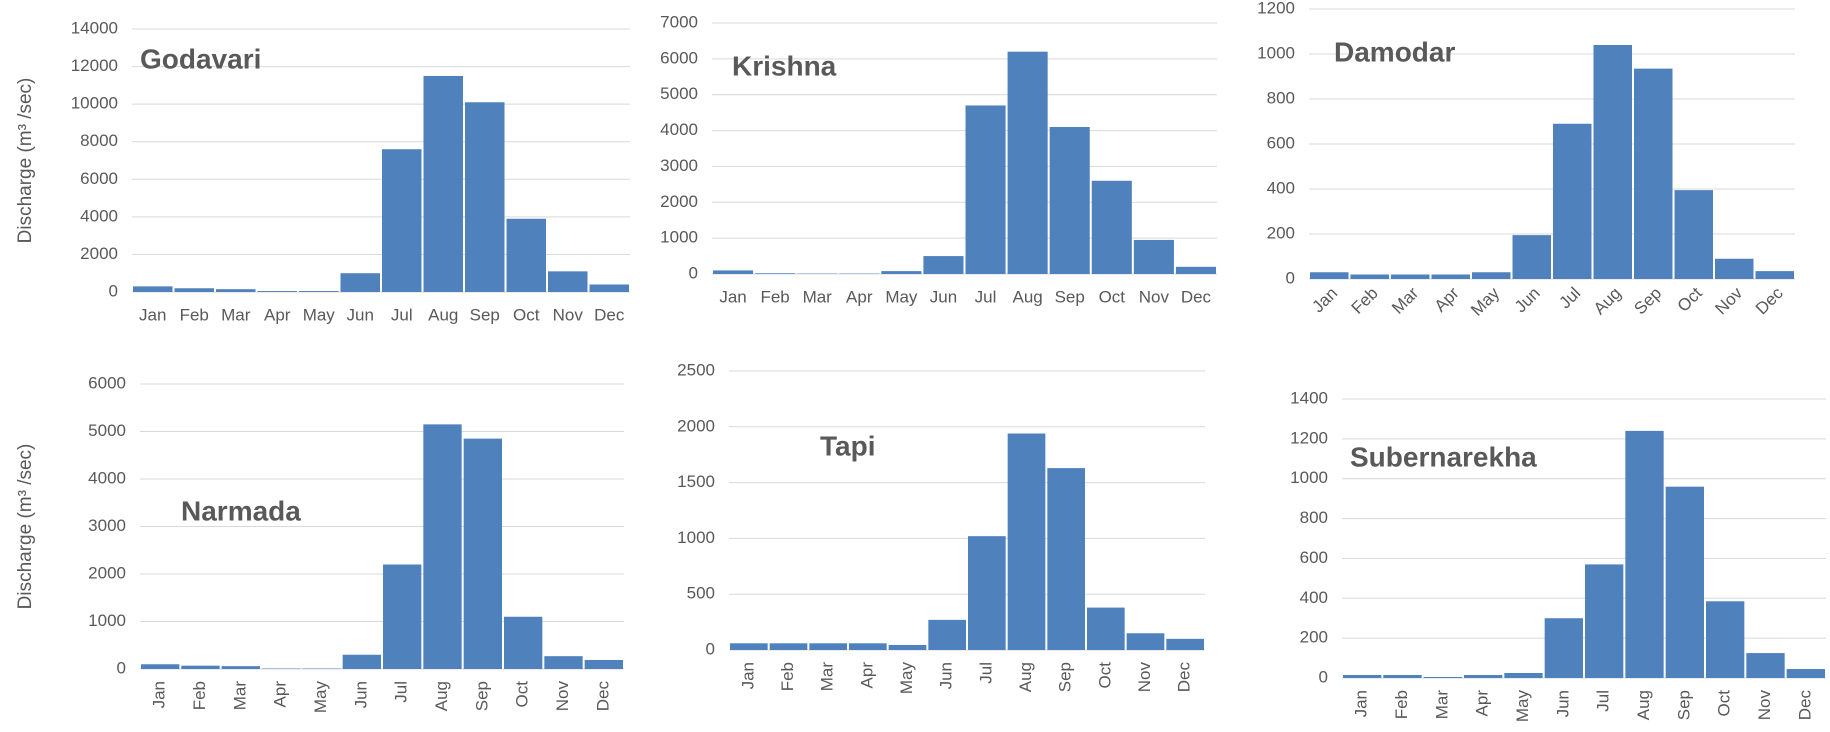 Image resolution: width=1830 pixels, height=732 pixels. I want to click on y-tick-label: 1400, so click(1309, 397).